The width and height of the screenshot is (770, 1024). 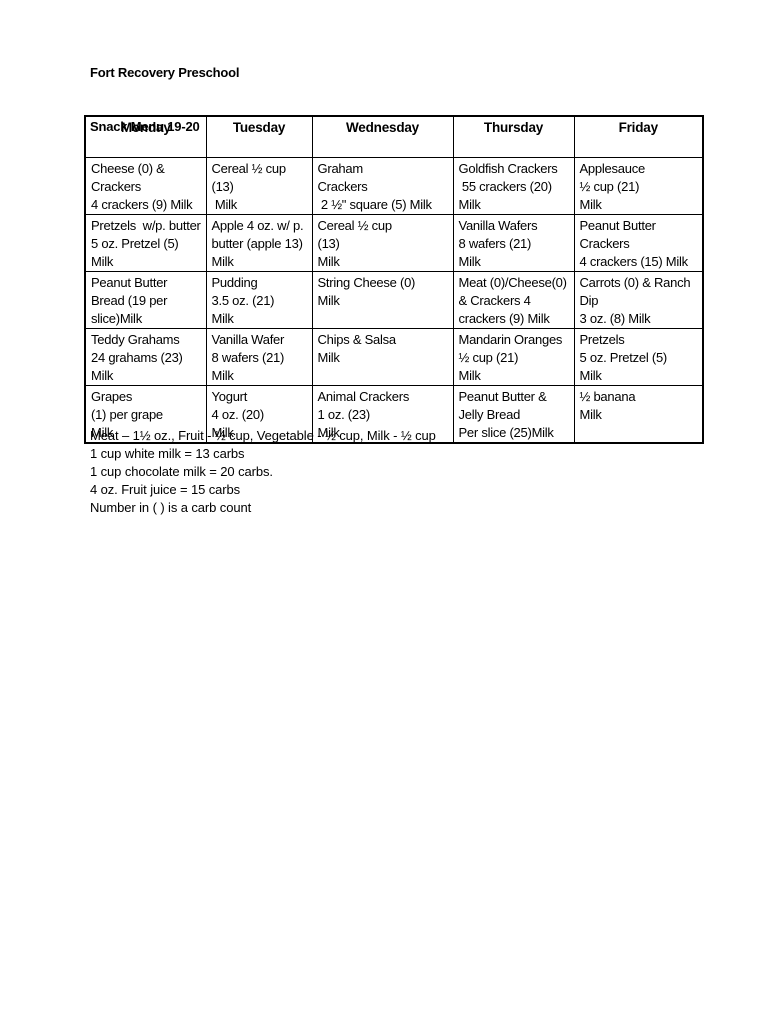 I want to click on day-header-row: Monday Tuesday Wednesday Thursday Friday, so click(x=394, y=136).